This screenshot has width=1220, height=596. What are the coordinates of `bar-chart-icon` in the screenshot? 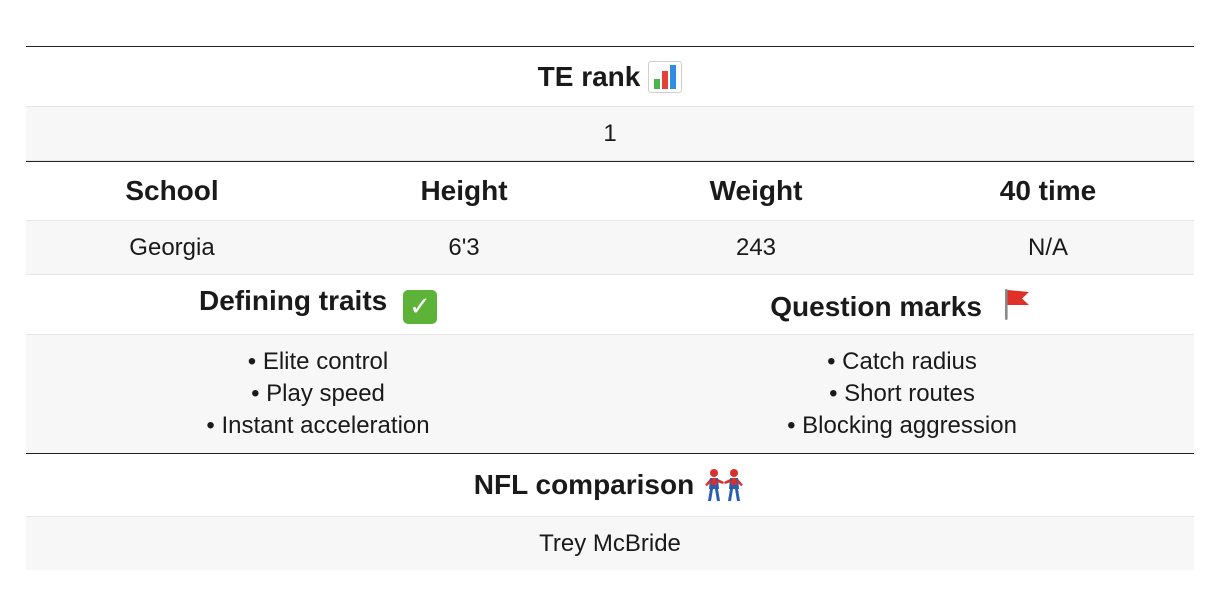 It's located at (665, 76).